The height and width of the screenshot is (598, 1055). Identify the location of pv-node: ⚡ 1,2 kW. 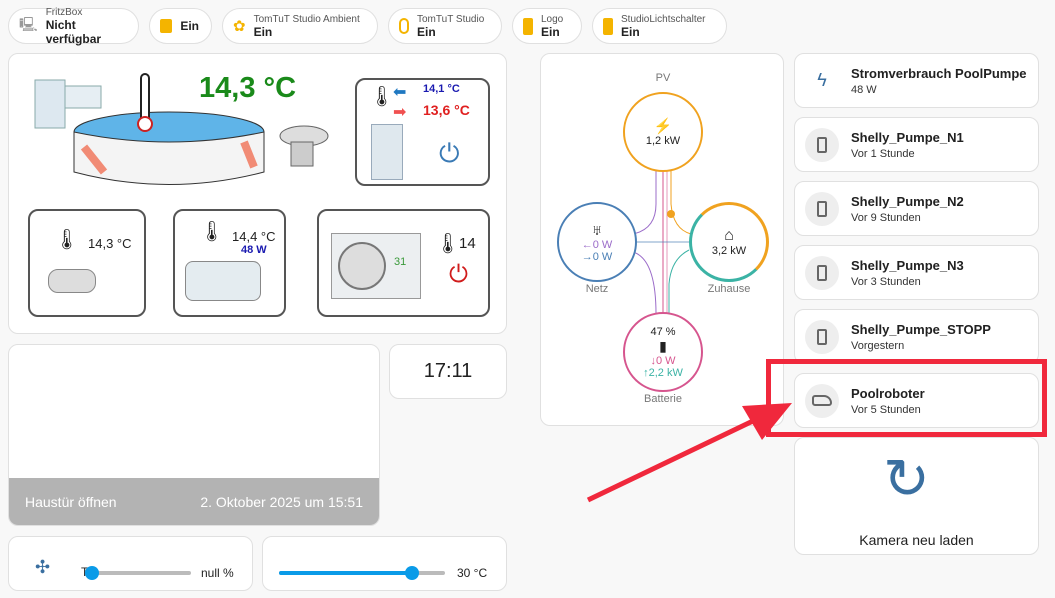
(663, 132).